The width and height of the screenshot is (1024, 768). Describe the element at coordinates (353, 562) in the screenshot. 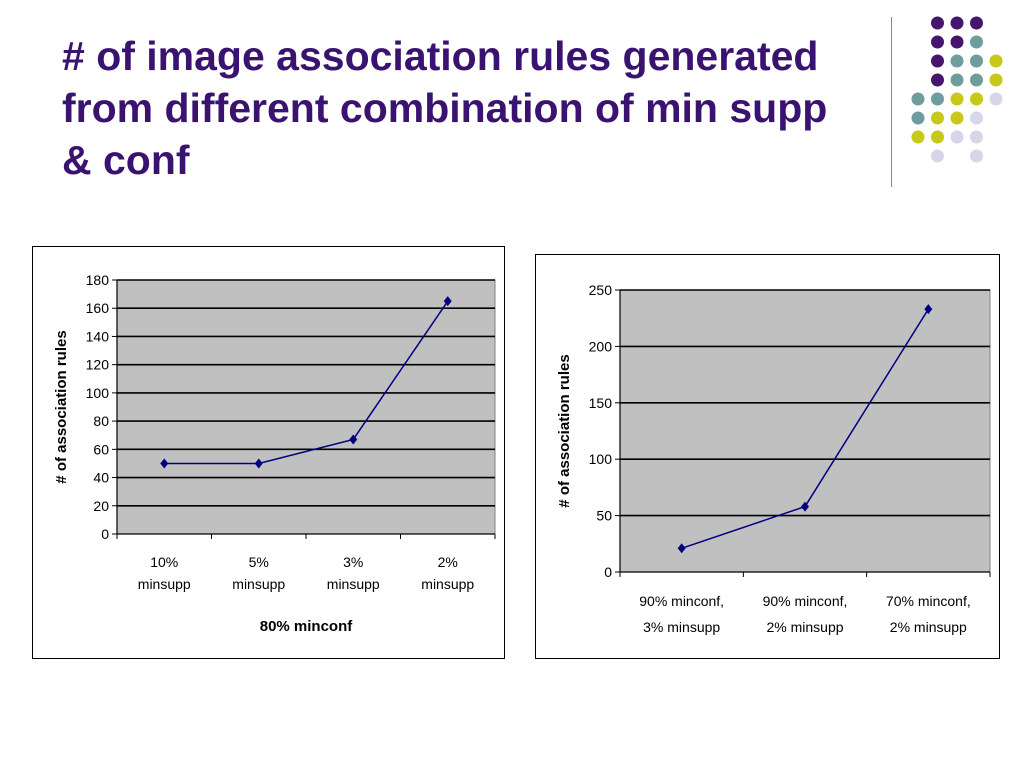

I see `x-tick-label: 3%` at that location.